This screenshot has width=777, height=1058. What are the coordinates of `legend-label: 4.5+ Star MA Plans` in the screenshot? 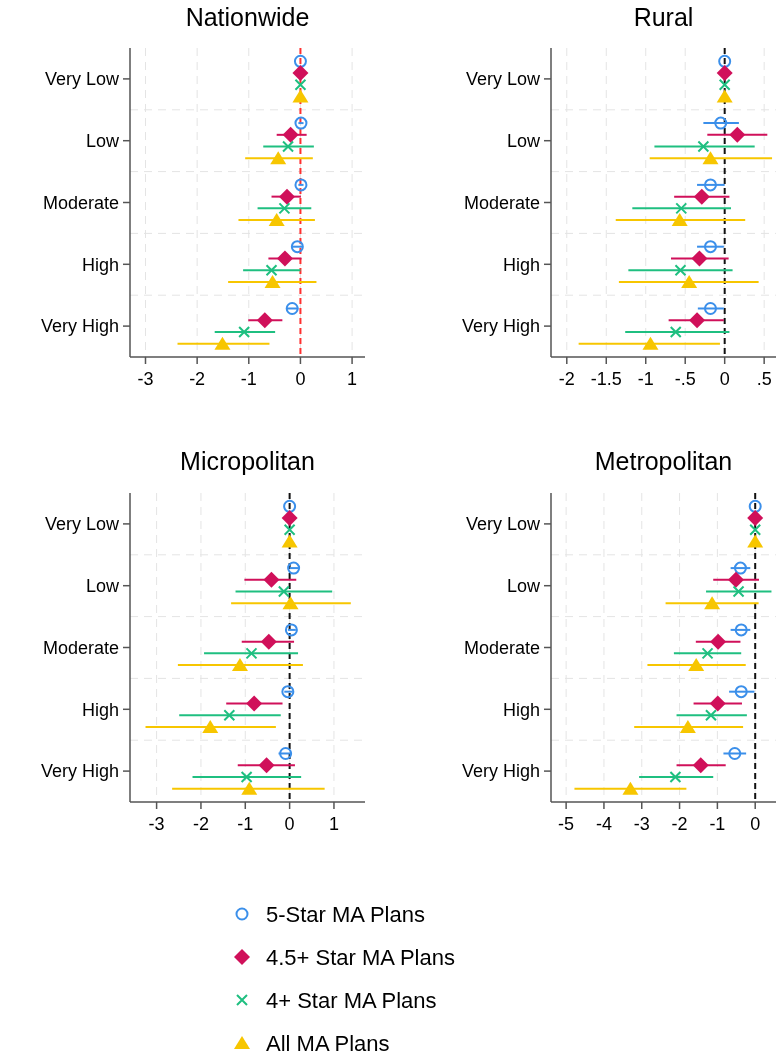 It's located at (360, 957).